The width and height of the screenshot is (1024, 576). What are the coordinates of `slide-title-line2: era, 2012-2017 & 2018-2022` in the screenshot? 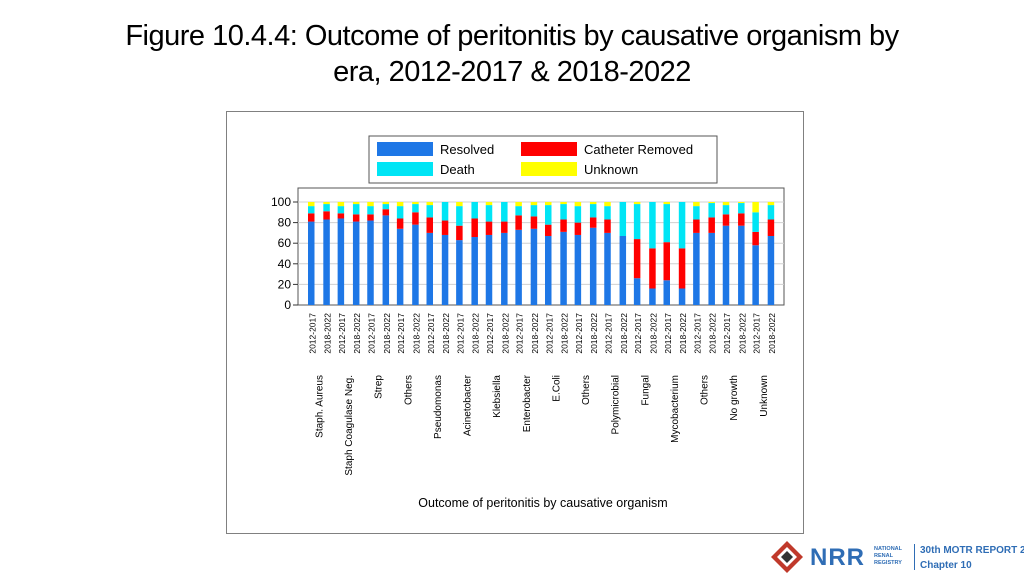 It's located at (512, 72).